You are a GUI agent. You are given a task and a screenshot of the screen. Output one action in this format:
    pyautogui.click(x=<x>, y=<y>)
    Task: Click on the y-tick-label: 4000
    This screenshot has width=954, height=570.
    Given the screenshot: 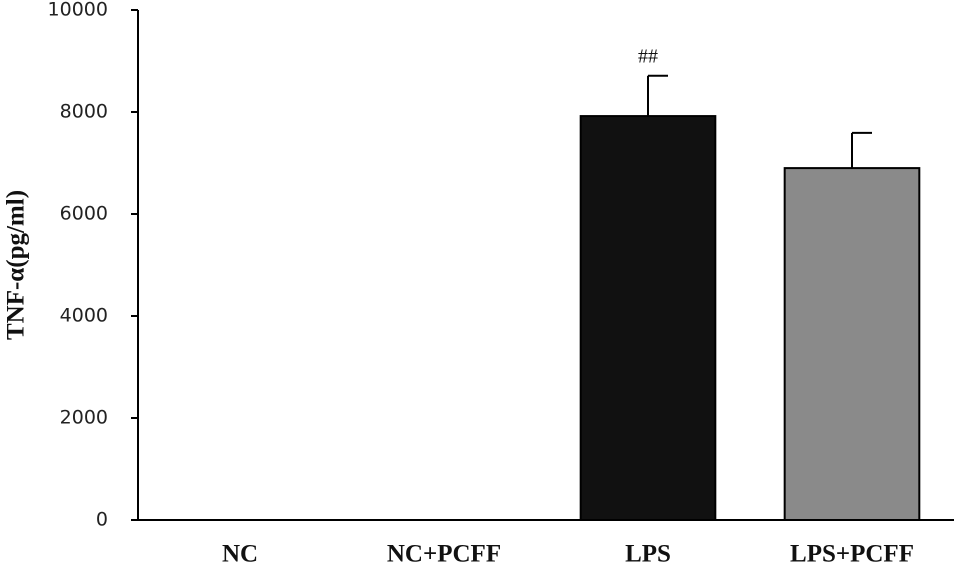 What is the action you would take?
    pyautogui.click(x=84, y=316)
    